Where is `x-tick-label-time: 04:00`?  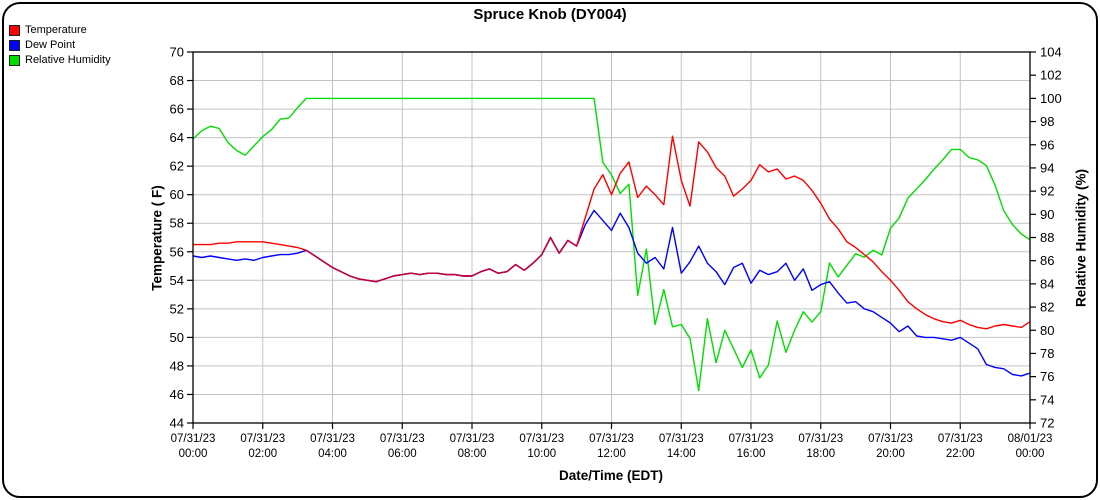
x-tick-label-time: 04:00 is located at coordinates (332, 454).